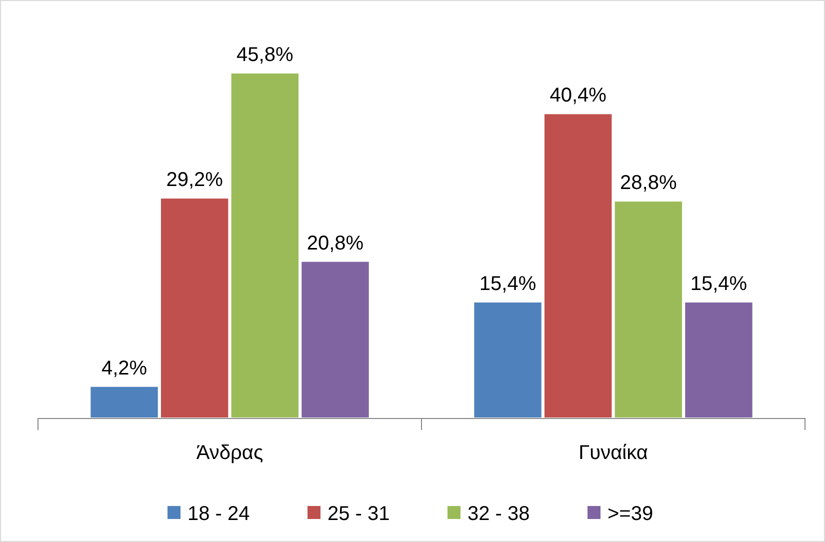 The width and height of the screenshot is (825, 542). What do you see at coordinates (631, 514) in the screenshot?
I see `legend-label: >=39` at bounding box center [631, 514].